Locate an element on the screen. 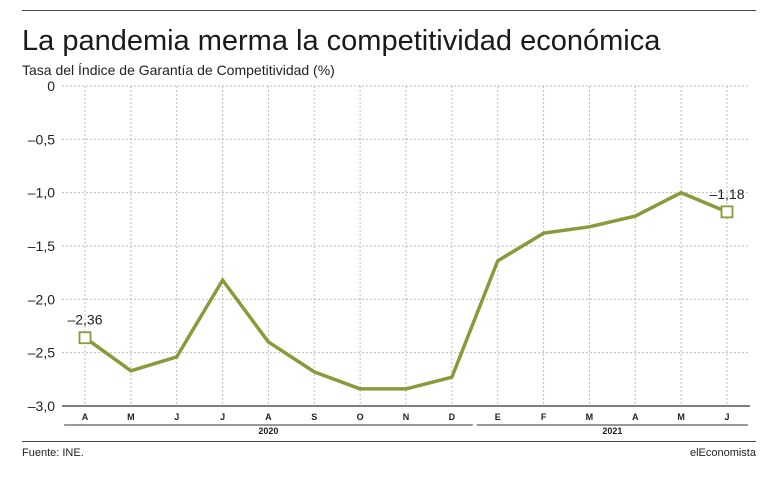  data-label: –1,18 is located at coordinates (726, 194).